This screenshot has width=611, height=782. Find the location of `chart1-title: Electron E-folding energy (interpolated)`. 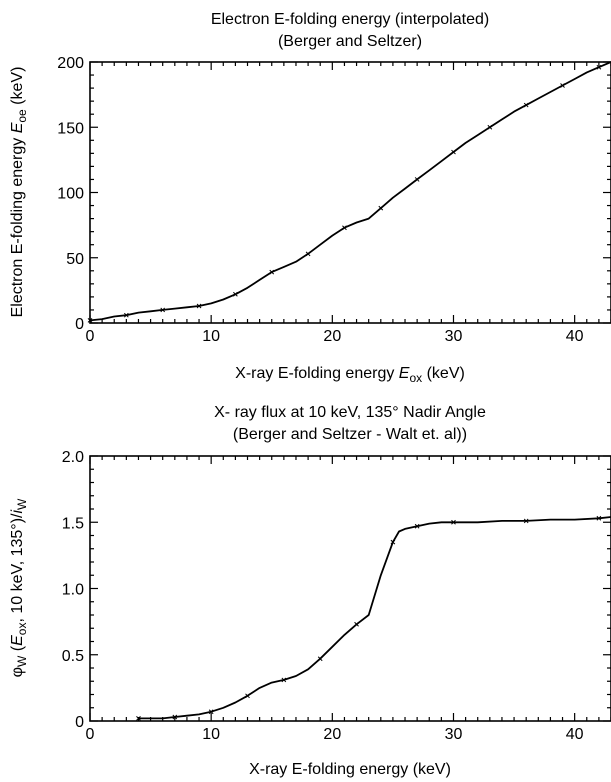

chart1-title: Electron E-folding energy (interpolated) is located at coordinates (350, 19).